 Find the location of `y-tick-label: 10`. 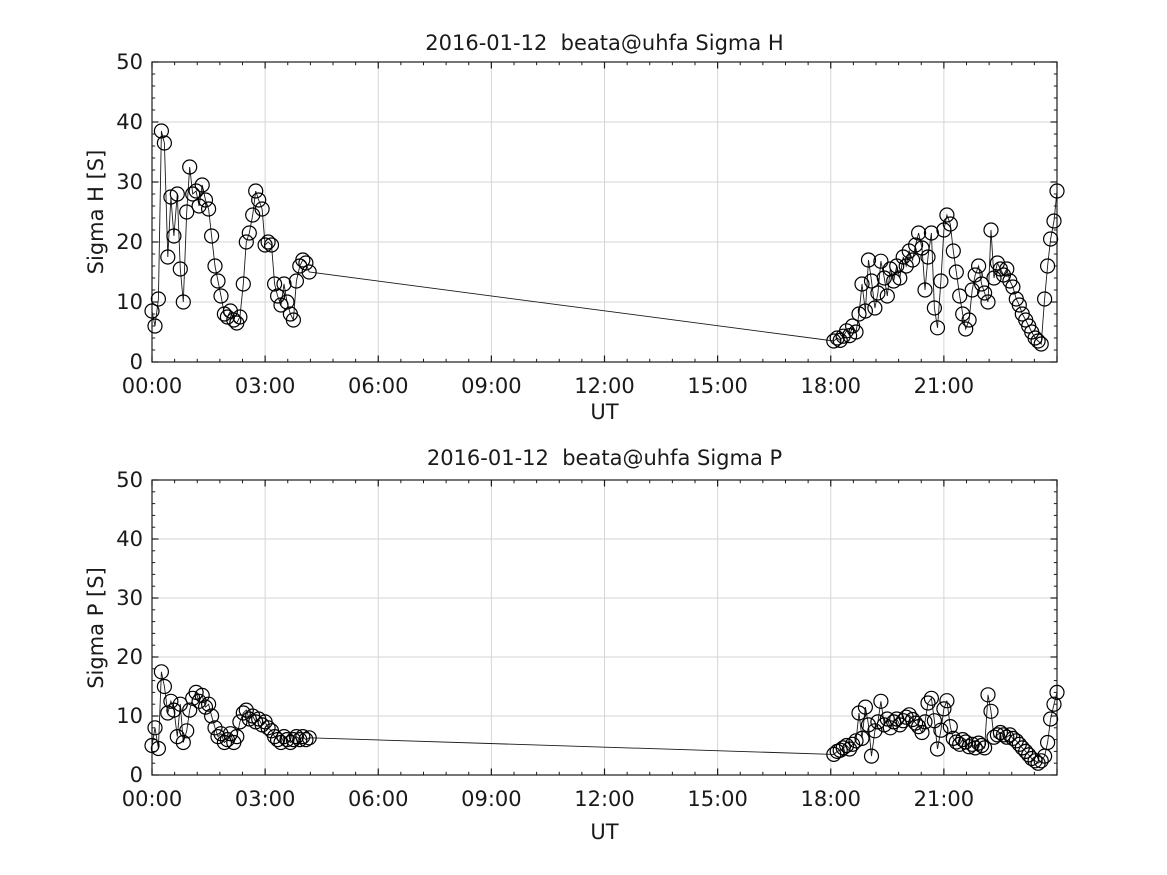

y-tick-label: 10 is located at coordinates (129, 716).